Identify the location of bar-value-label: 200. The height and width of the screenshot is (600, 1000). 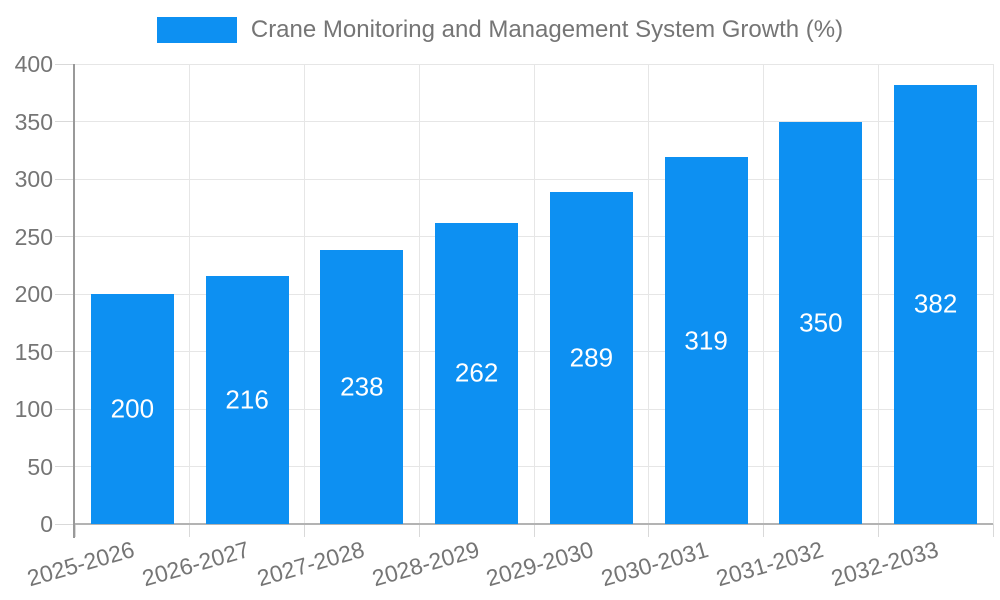
(132, 408).